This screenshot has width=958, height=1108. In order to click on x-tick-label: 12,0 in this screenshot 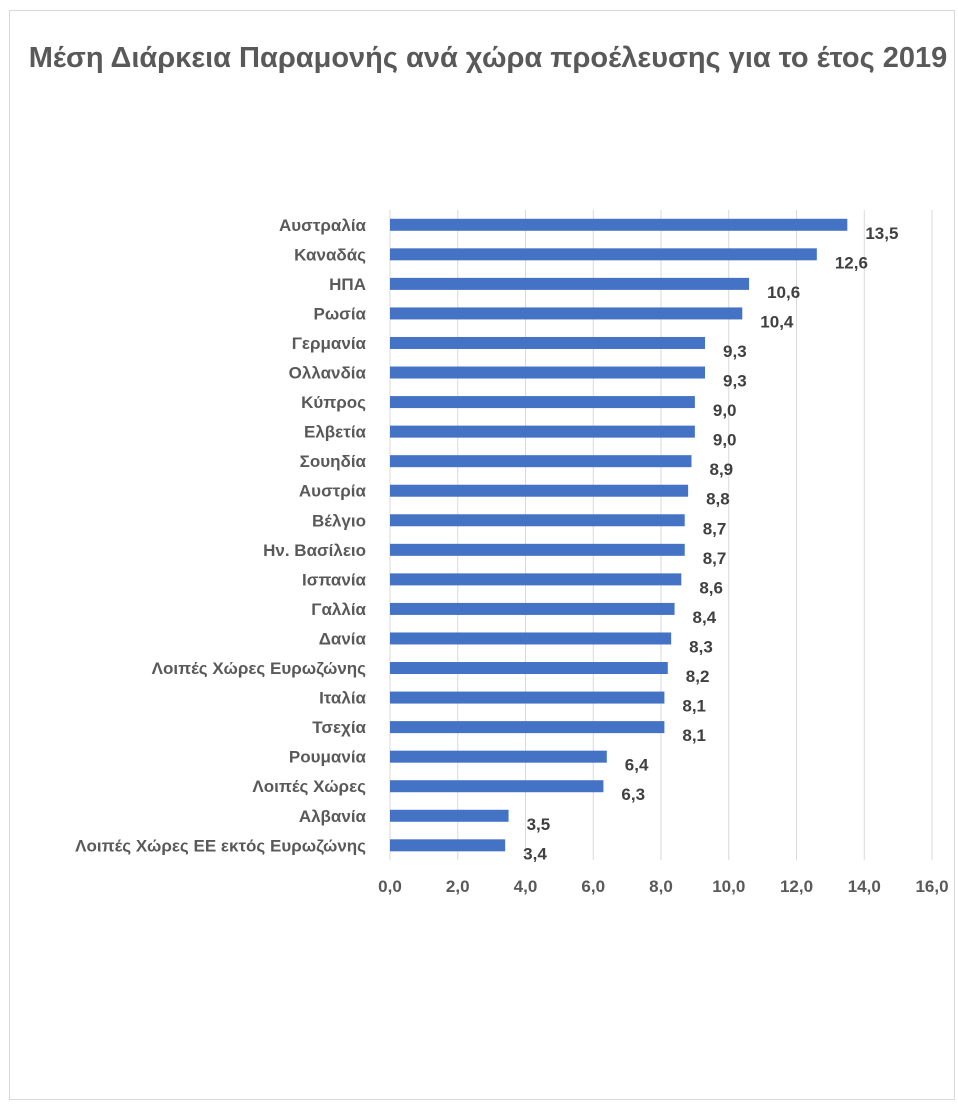, I will do `click(796, 886)`.